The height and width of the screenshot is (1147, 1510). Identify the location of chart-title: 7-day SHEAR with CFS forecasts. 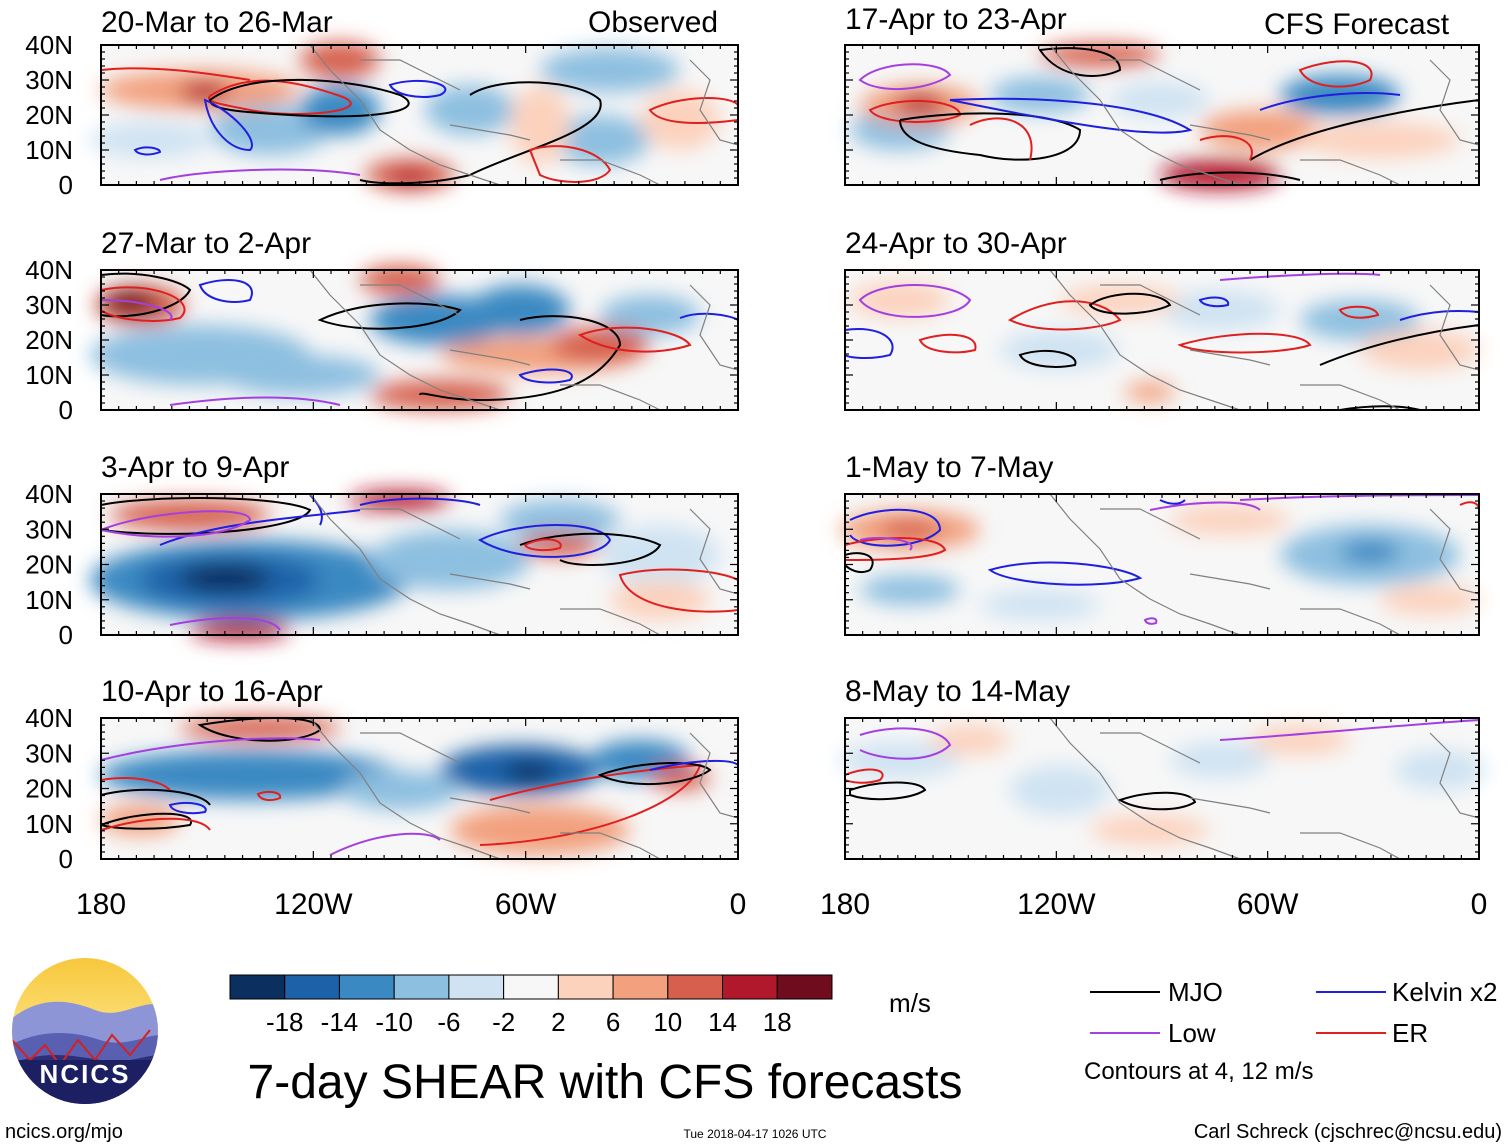
(605, 1082).